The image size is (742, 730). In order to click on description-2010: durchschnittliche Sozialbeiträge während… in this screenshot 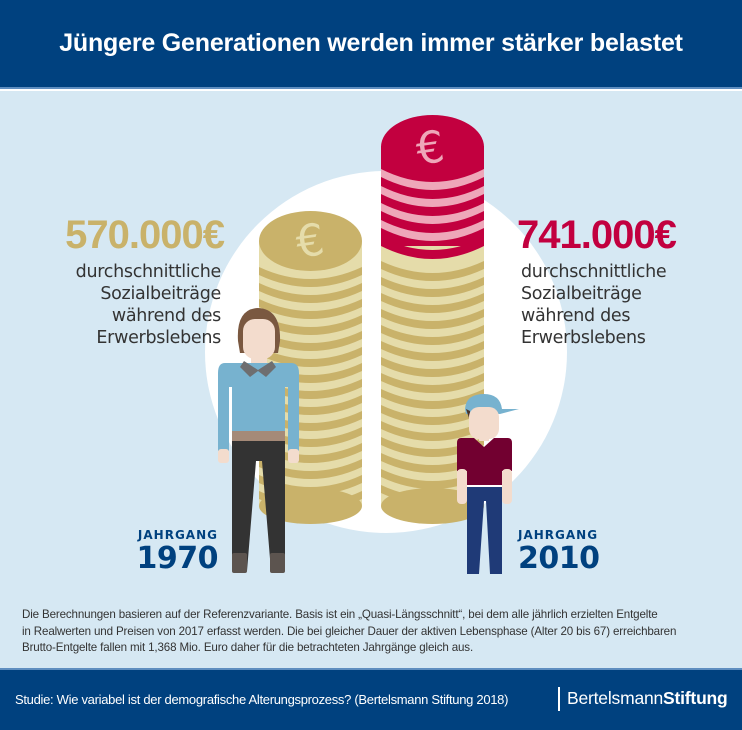, I will do `click(594, 305)`.